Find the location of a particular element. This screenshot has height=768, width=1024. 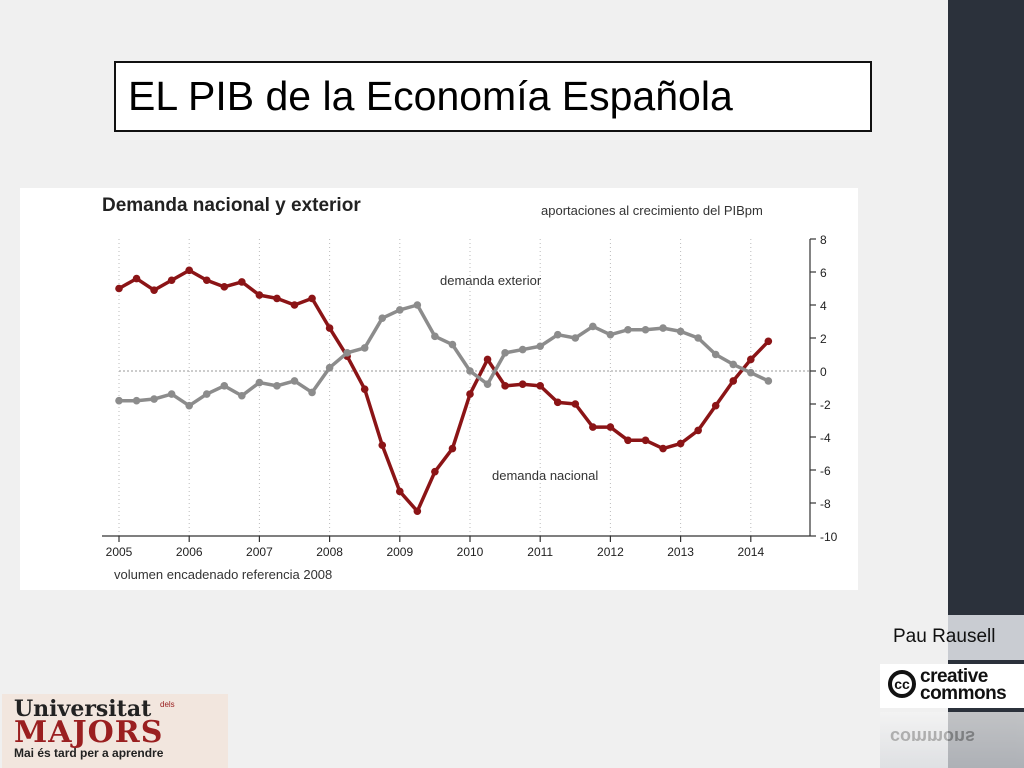

creative-commons-logo: cc creative commons commons is located at coordinates (952, 716).